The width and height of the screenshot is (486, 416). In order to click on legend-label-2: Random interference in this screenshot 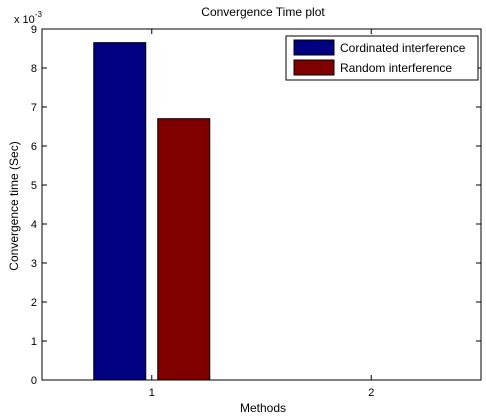, I will do `click(396, 68)`.